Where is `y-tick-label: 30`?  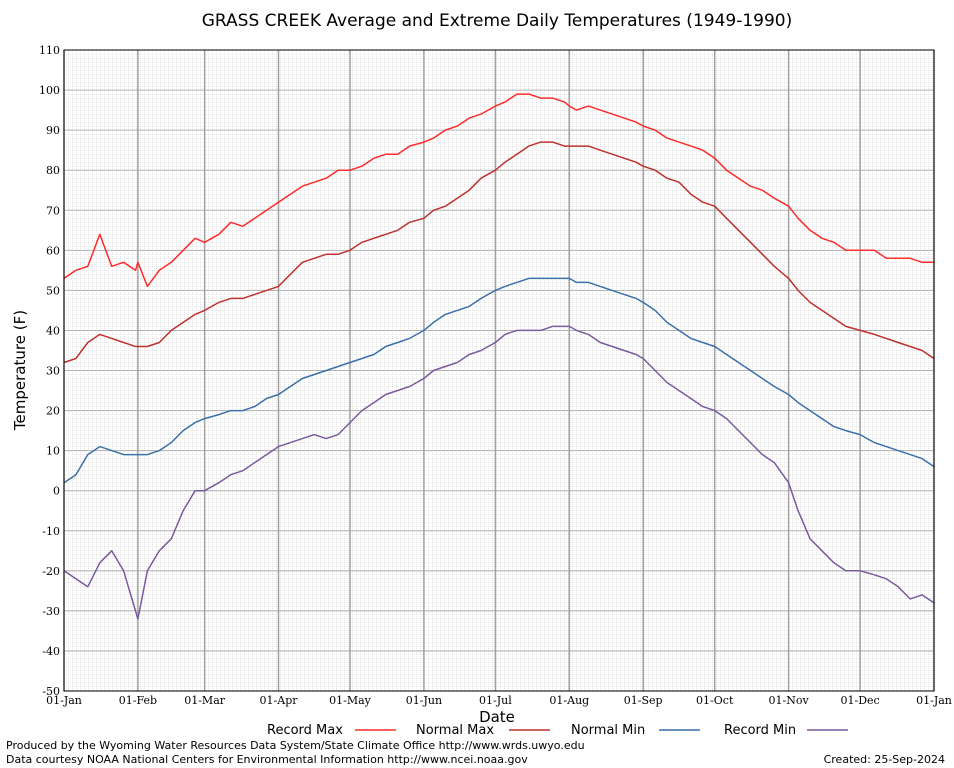 y-tick-label: 30 is located at coordinates (53, 371).